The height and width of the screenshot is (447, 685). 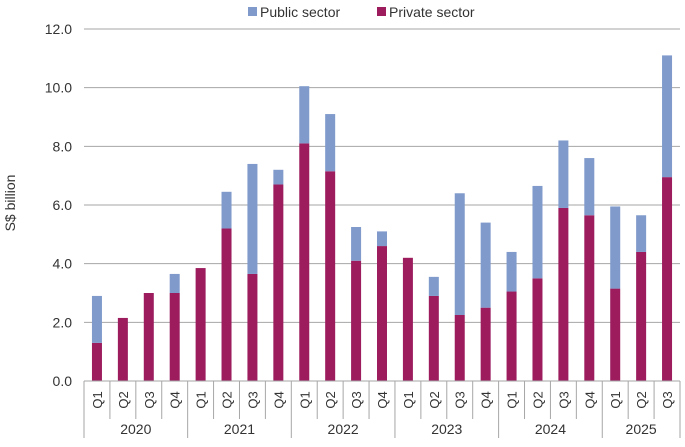 I want to click on year-label: 2022, so click(x=343, y=429).